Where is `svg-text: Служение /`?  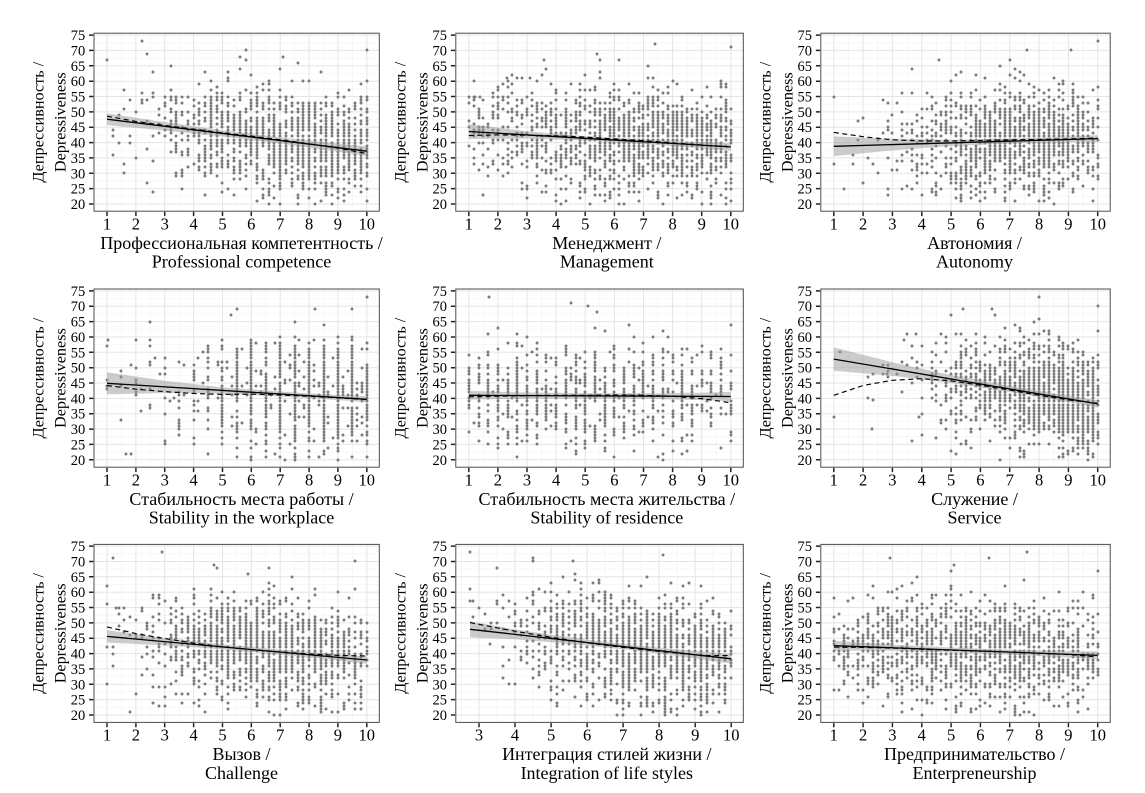
svg-text: Служение / is located at coordinates (974, 499).